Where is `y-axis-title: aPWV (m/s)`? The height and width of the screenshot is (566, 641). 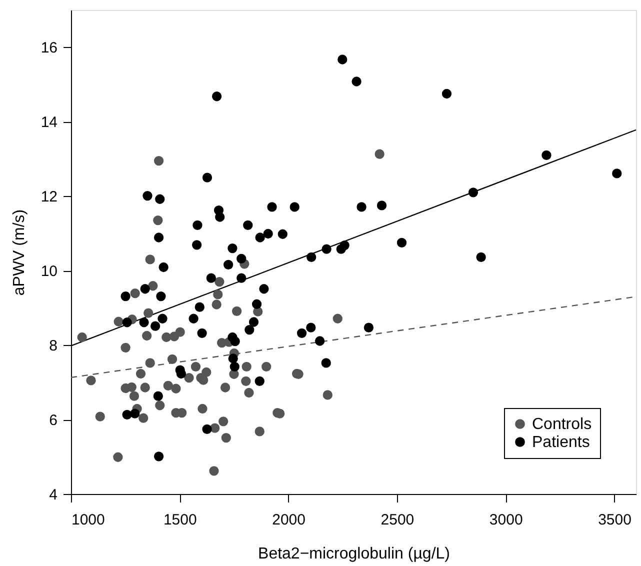
y-axis-title: aPWV (m/s) is located at coordinates (19, 252).